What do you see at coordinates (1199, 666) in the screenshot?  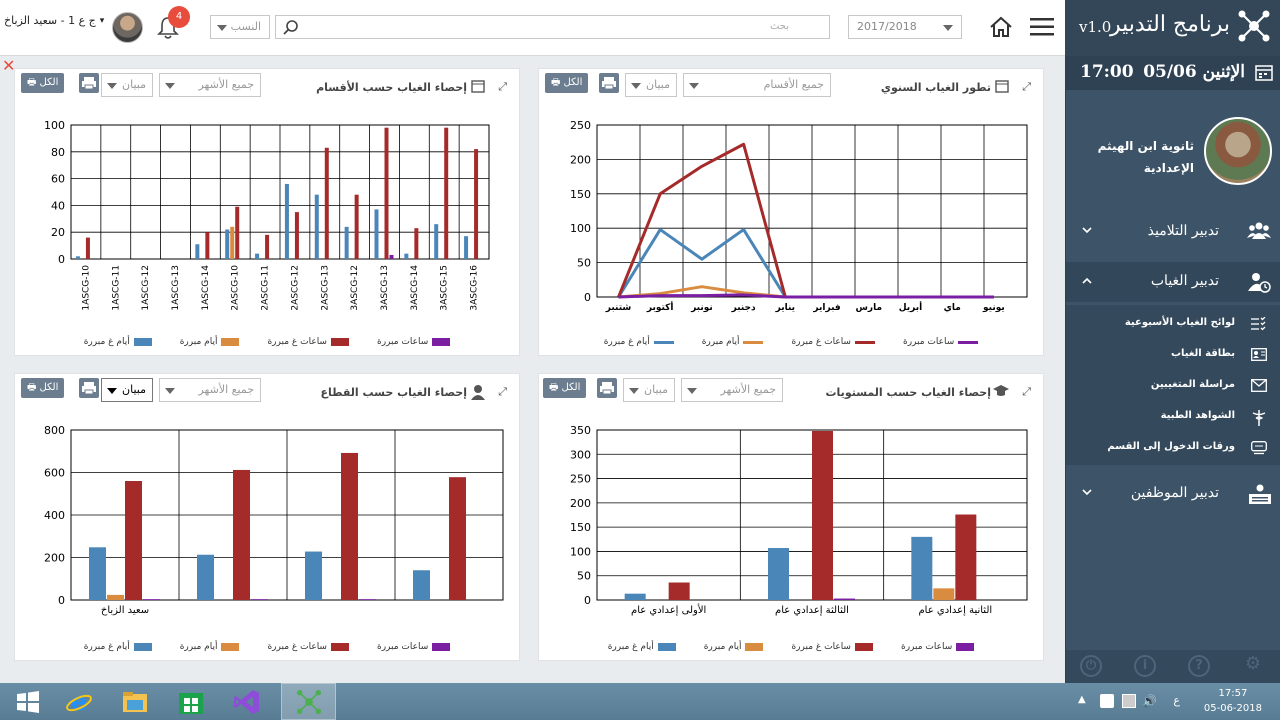 I see `help-icon: ?` at bounding box center [1199, 666].